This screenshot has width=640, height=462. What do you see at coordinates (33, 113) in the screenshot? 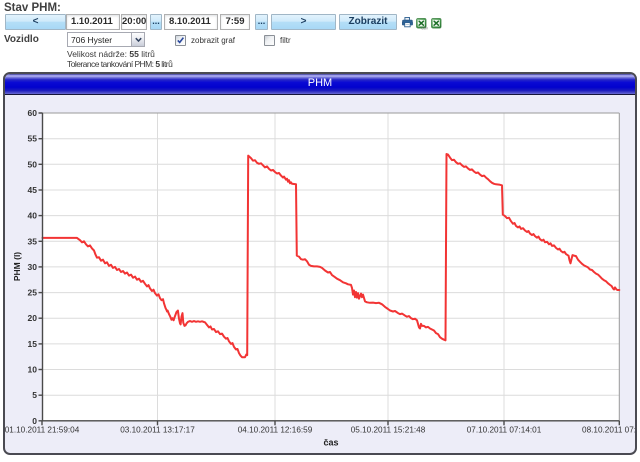
I see `svg-text: 60` at bounding box center [33, 113].